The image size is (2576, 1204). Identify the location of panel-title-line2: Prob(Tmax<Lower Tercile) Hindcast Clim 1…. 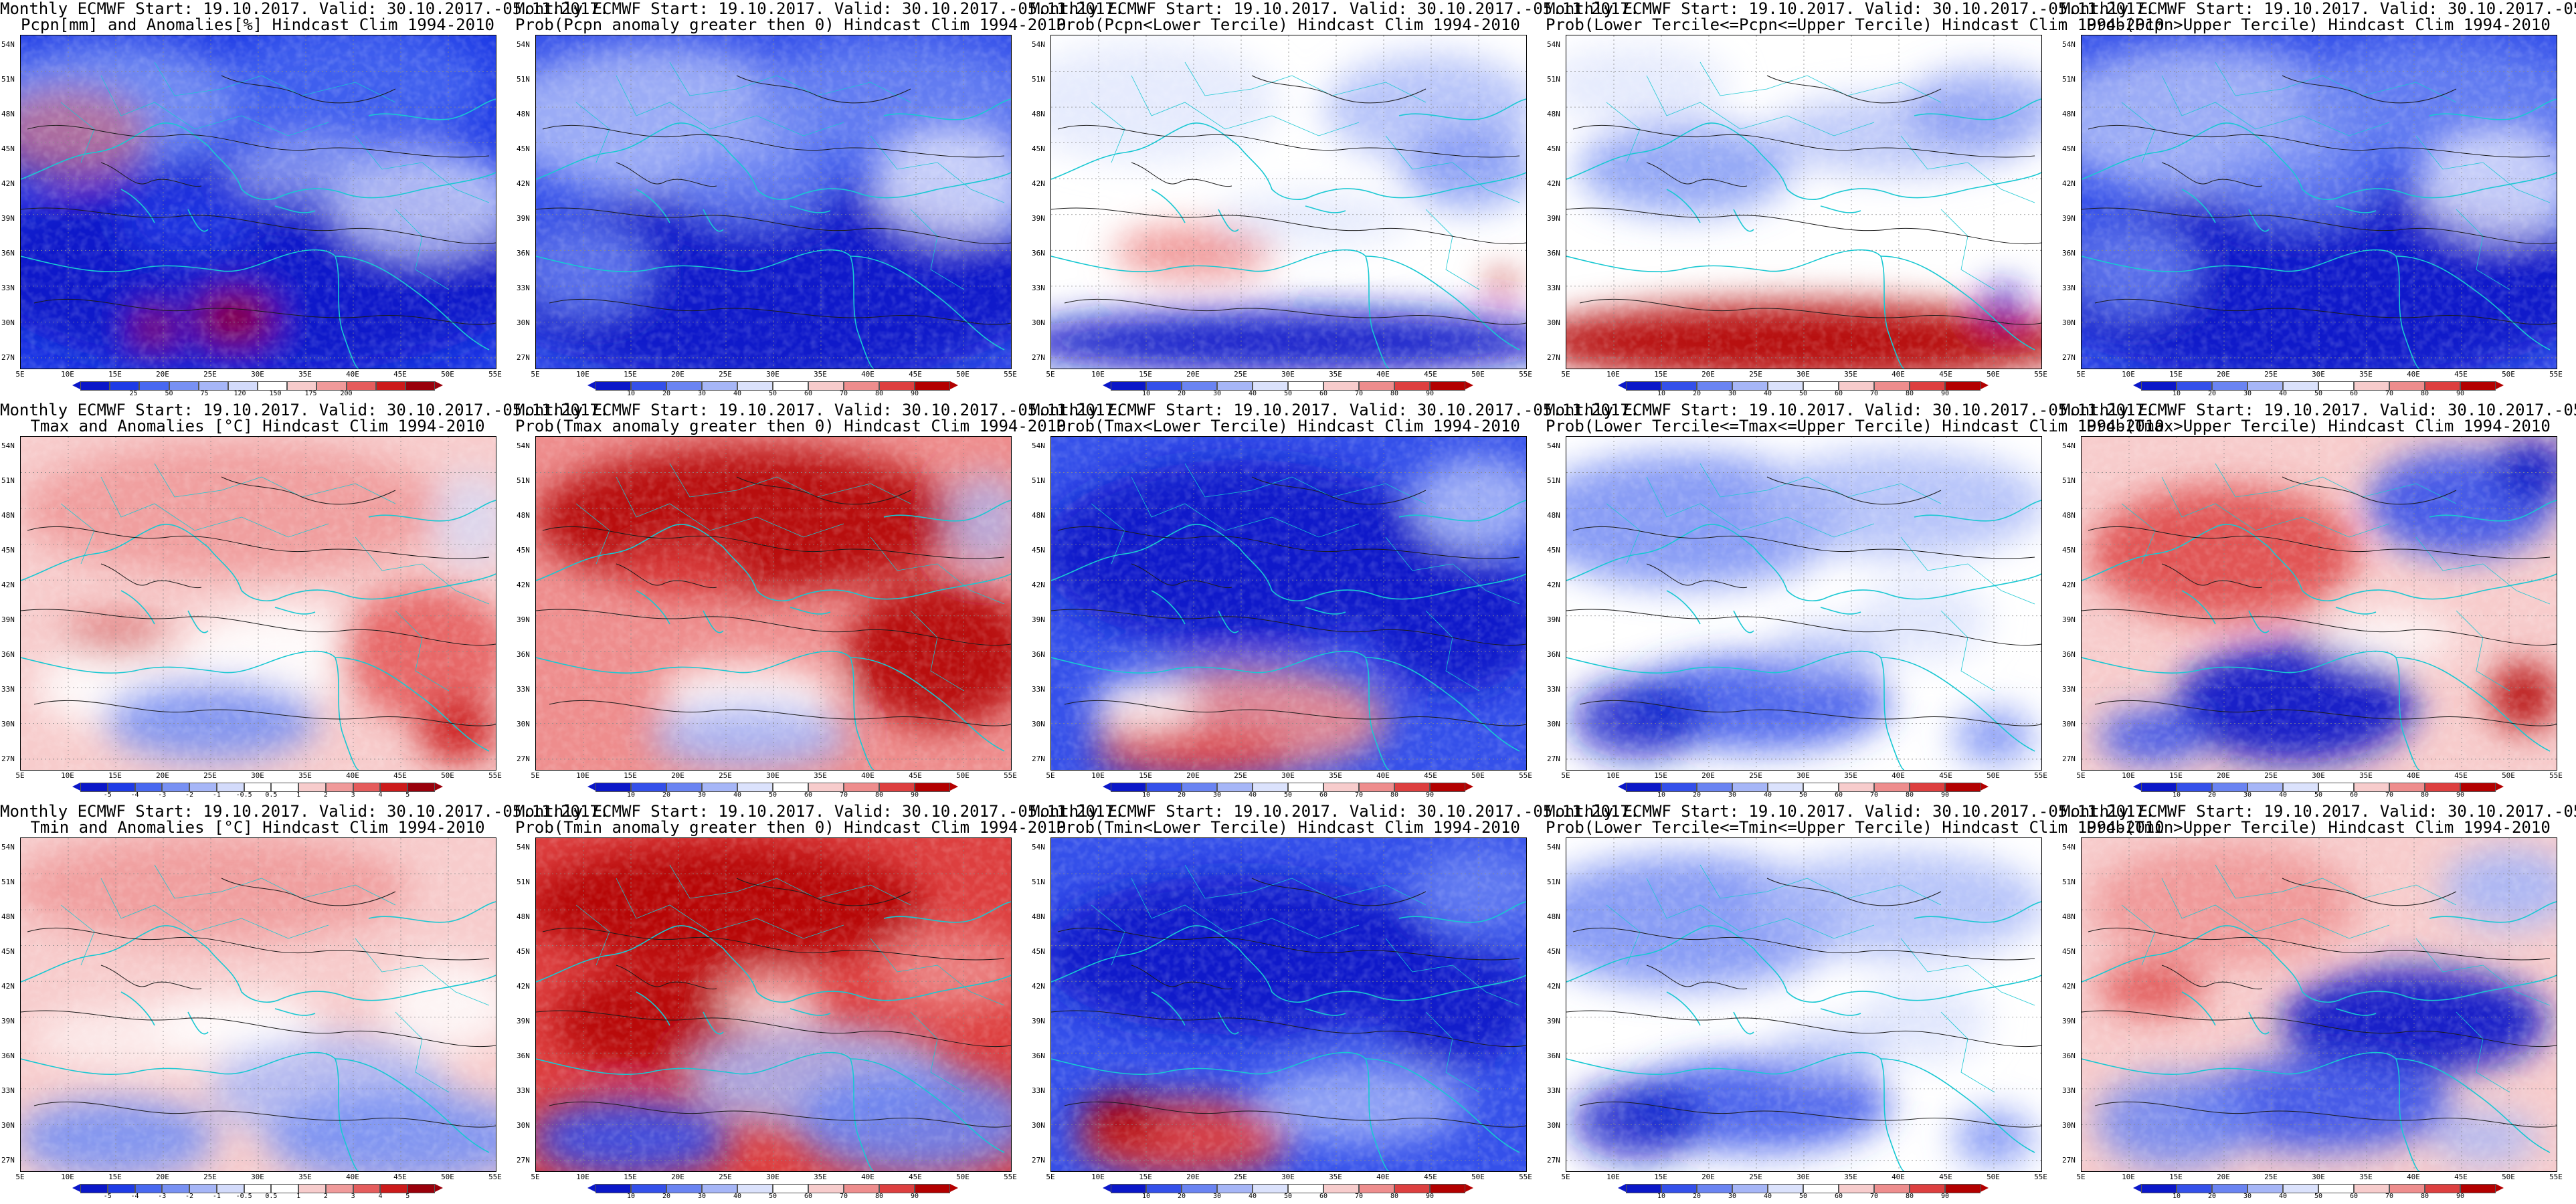
(1288, 426).